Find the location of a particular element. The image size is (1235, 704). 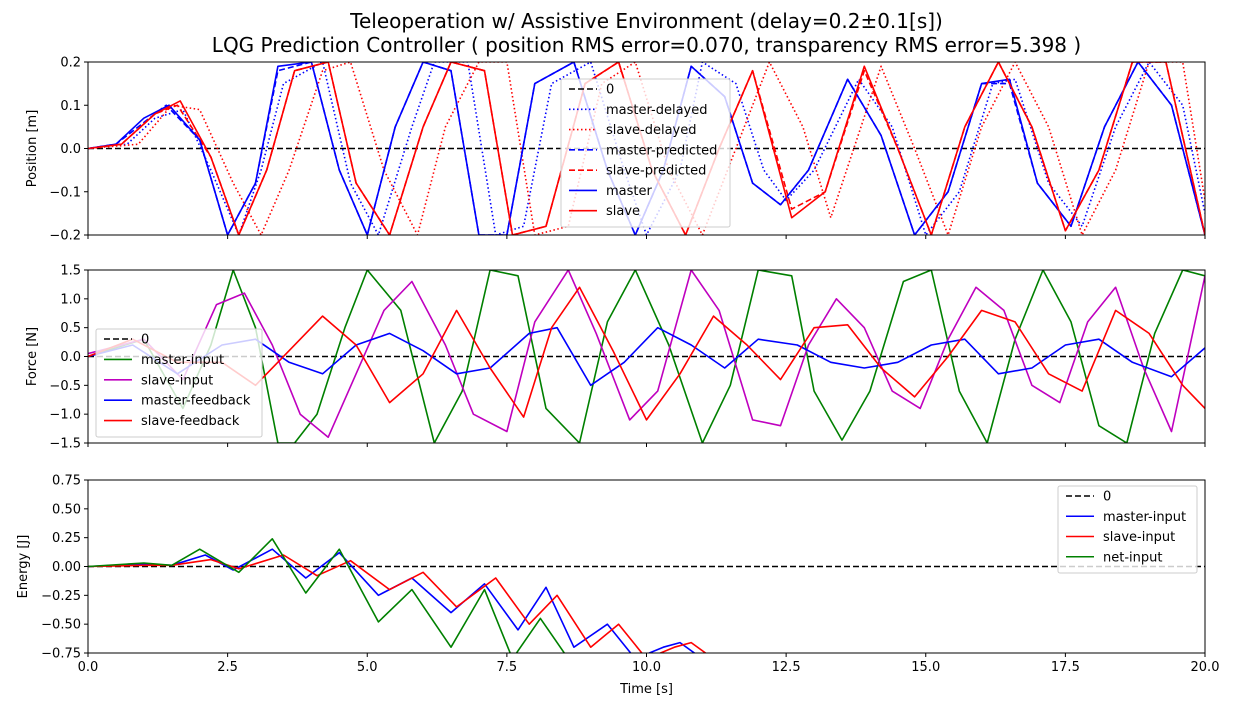

x-axis-label: Time [s] is located at coordinates (646, 689).